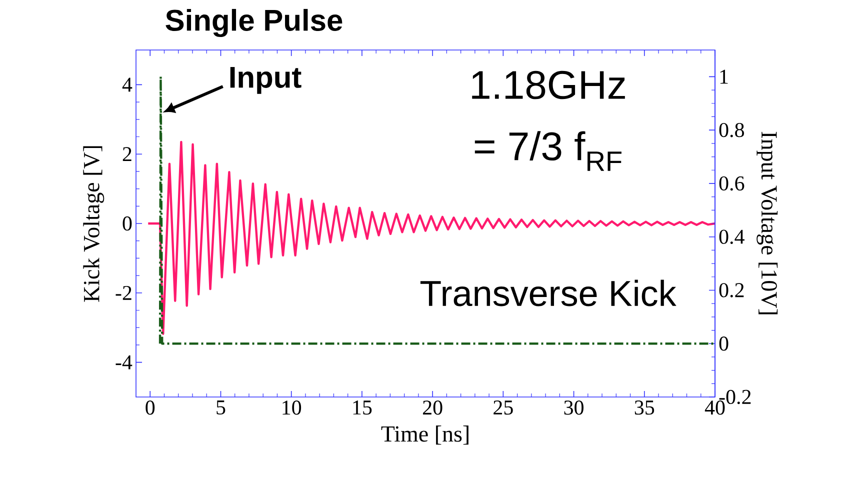  I want to click on annotation: = 7/3 f$_{RF}$, so click(548, 151).